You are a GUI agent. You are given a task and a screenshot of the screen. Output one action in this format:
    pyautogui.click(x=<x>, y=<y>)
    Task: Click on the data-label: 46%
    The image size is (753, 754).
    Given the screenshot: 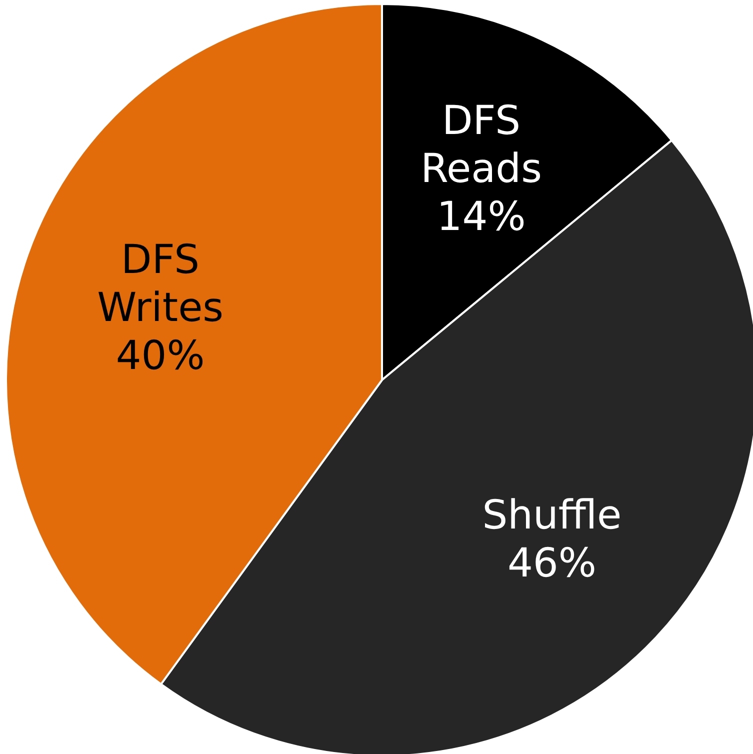 What is the action you would take?
    pyautogui.click(x=551, y=563)
    